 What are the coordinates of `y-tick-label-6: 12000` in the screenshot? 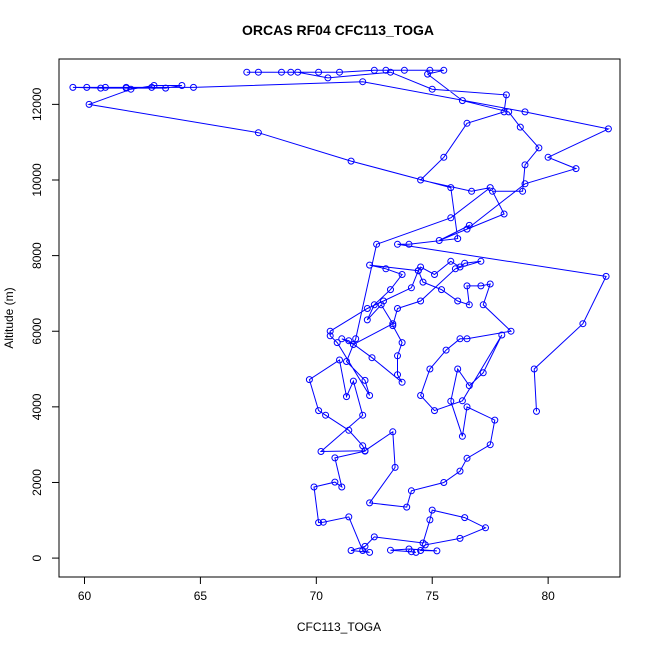 It's located at (37, 104).